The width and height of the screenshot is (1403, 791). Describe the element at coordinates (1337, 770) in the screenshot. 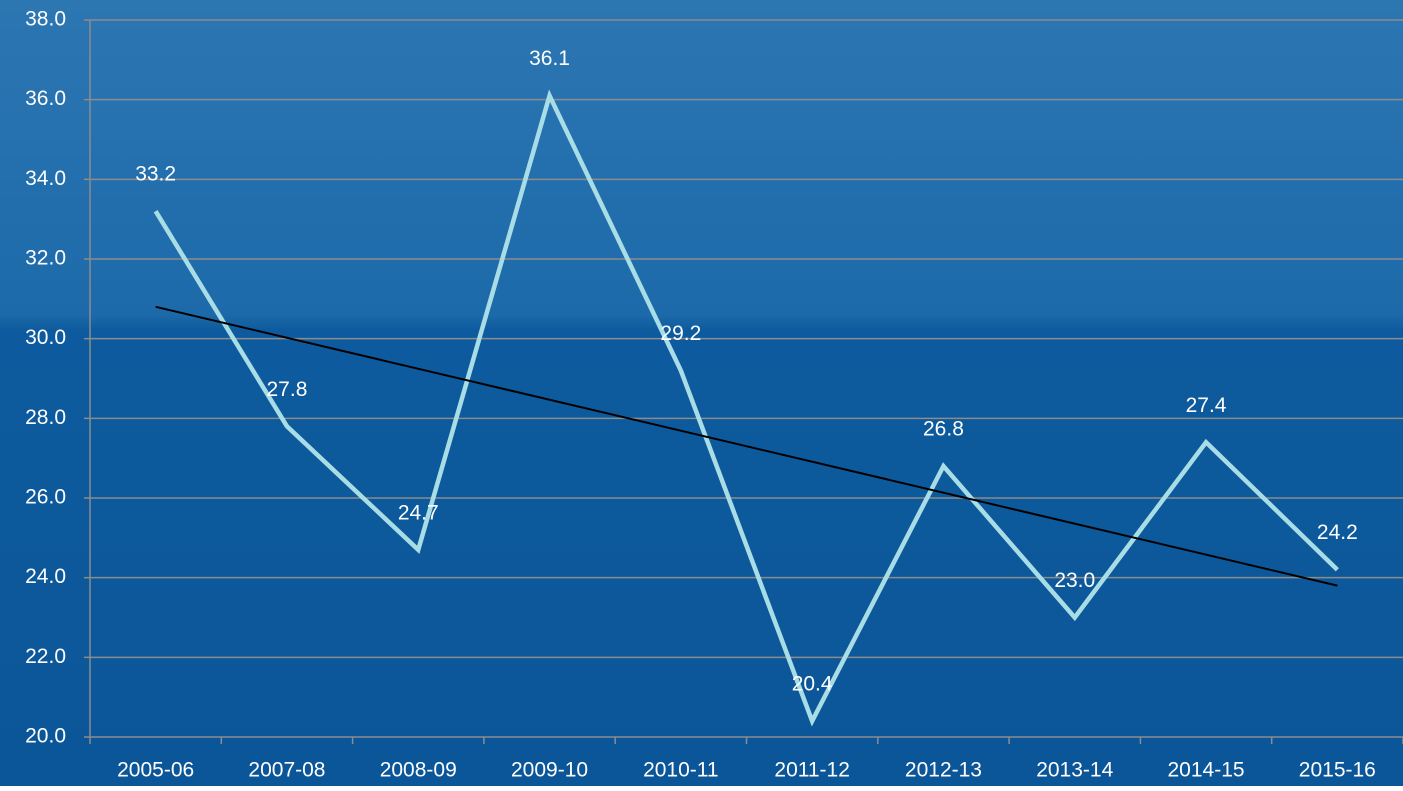

I see `x-tick-label: 2015-16` at that location.